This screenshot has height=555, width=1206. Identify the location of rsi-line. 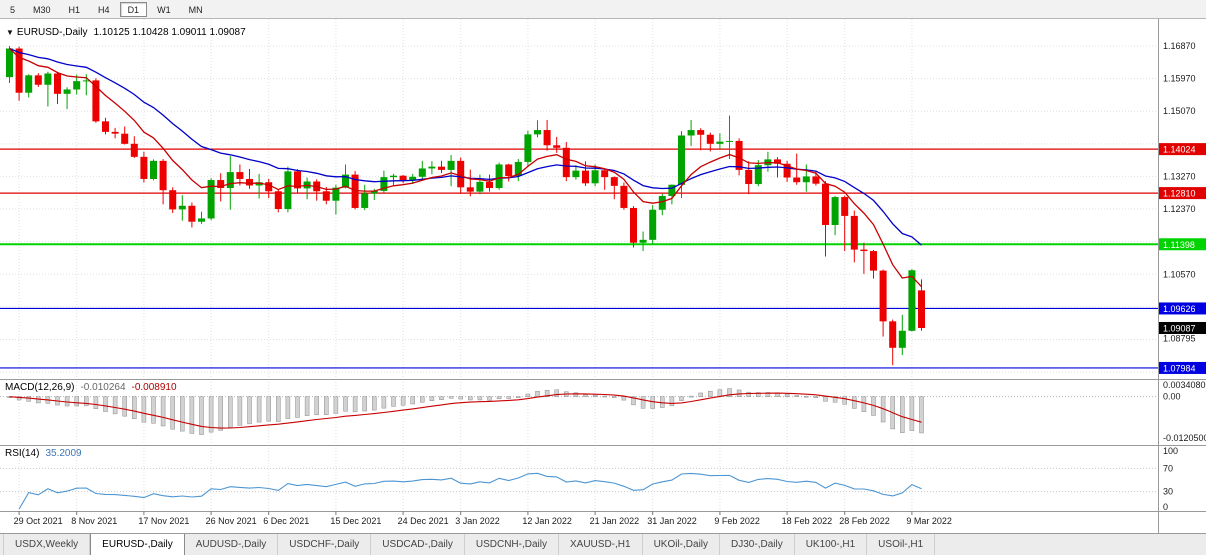
(470, 491).